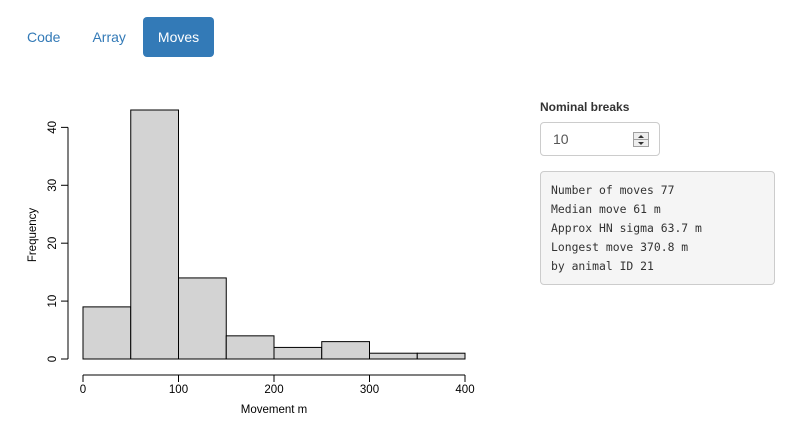 Image resolution: width=792 pixels, height=434 pixels. Describe the element at coordinates (626, 228) in the screenshot. I see `summary-line: Approx HN sigma 63.7 m` at that location.